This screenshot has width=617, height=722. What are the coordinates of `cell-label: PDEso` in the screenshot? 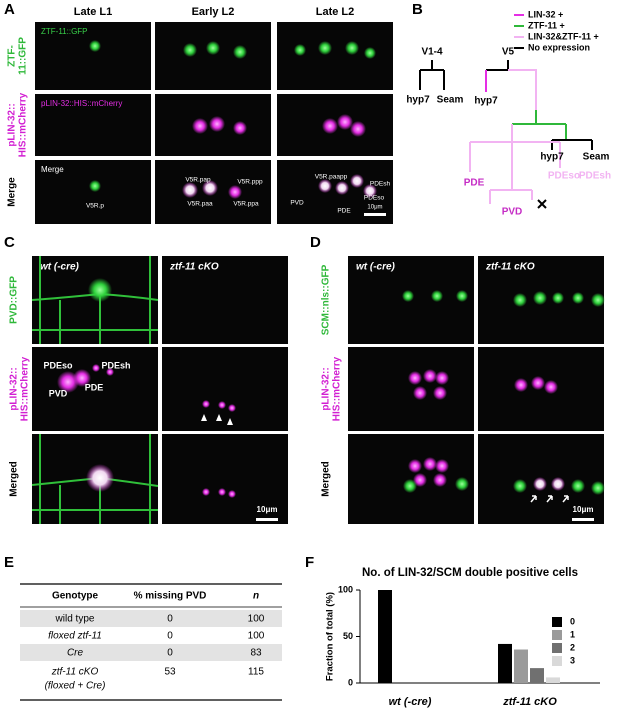 It's located at (58, 365).